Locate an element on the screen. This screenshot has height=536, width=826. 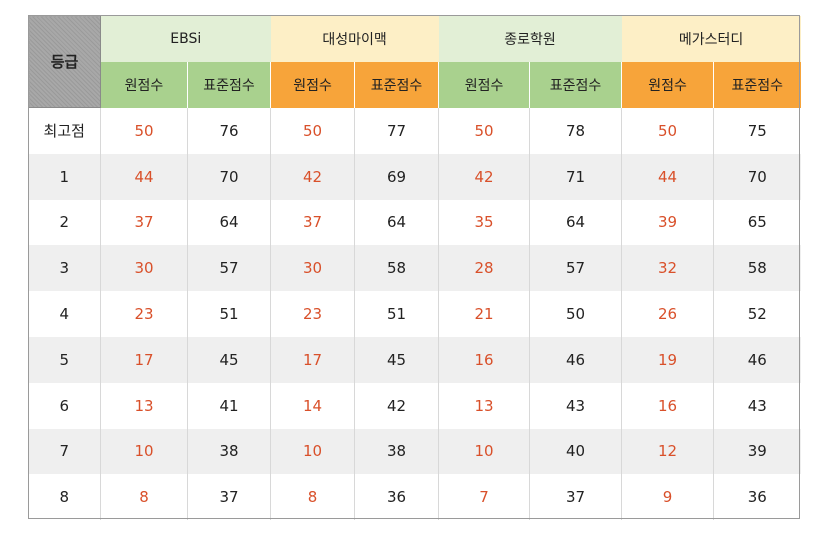
standard-score-cell: 78 is located at coordinates (576, 130).